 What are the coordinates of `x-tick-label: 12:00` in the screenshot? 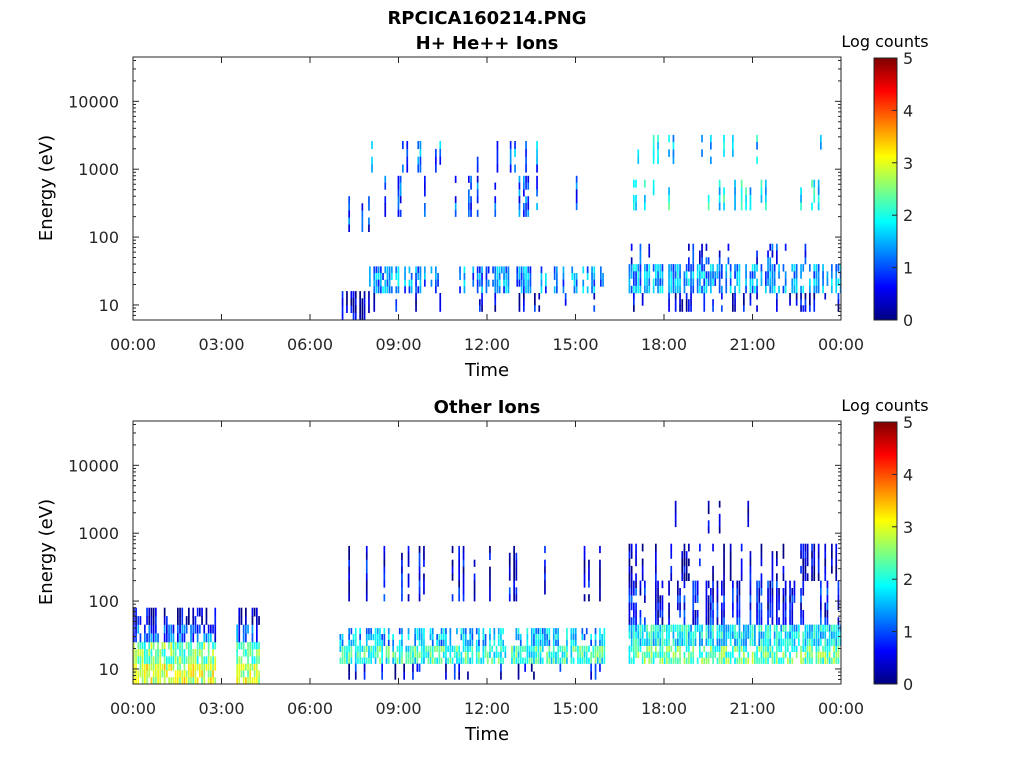 It's located at (487, 344).